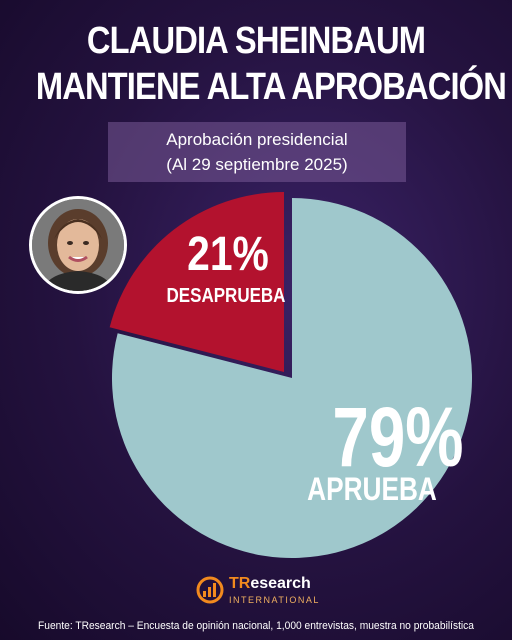 This screenshot has height=640, width=512. I want to click on aprueba-value-label: 79%, so click(397, 437).